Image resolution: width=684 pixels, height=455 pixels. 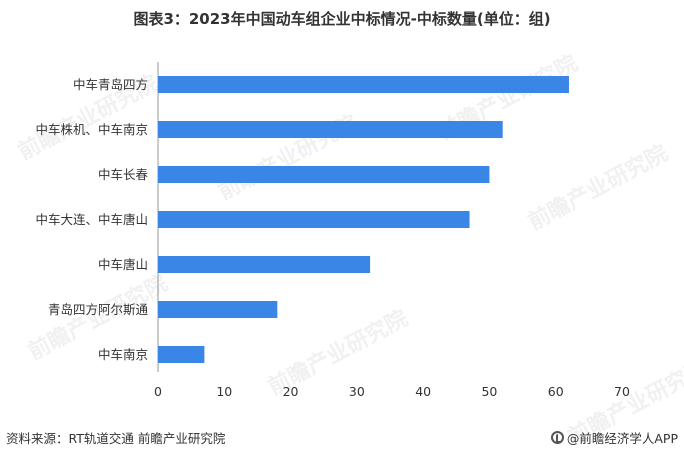 I want to click on category-label: 中车南京, so click(x=123, y=354).